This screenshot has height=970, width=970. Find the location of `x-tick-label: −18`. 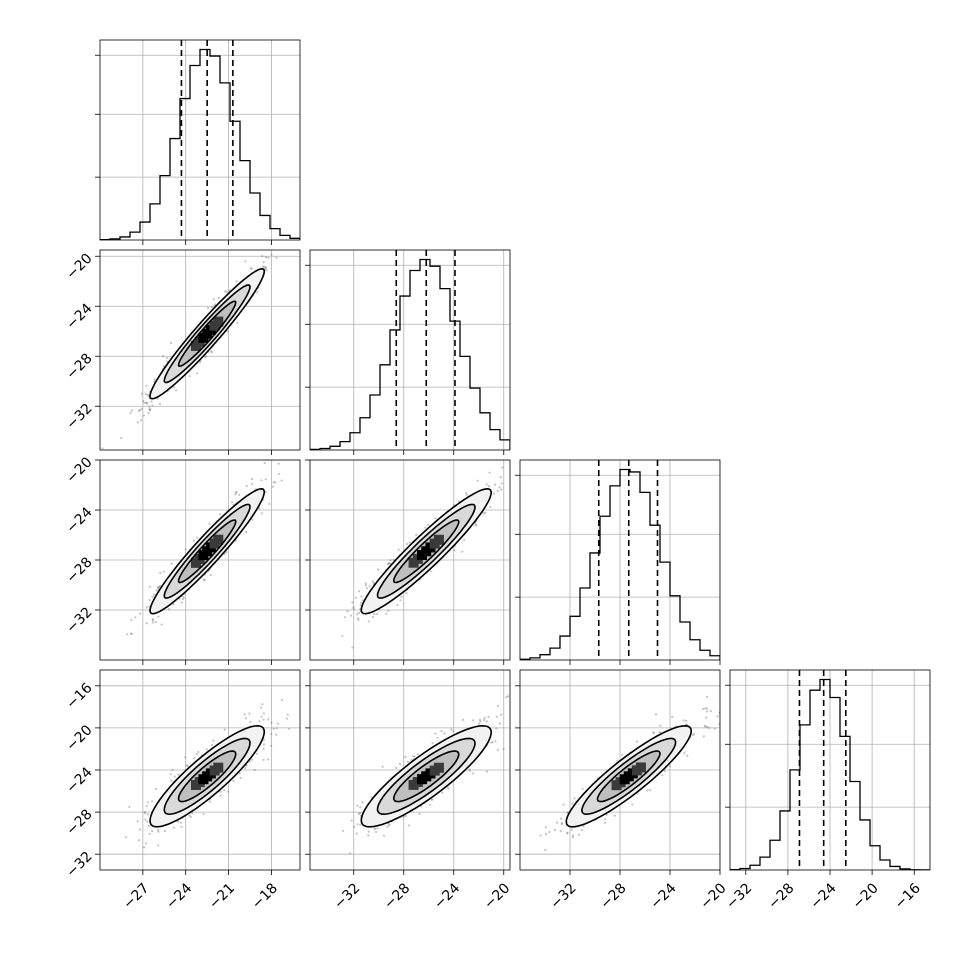

x-tick-label: −18 is located at coordinates (265, 896).